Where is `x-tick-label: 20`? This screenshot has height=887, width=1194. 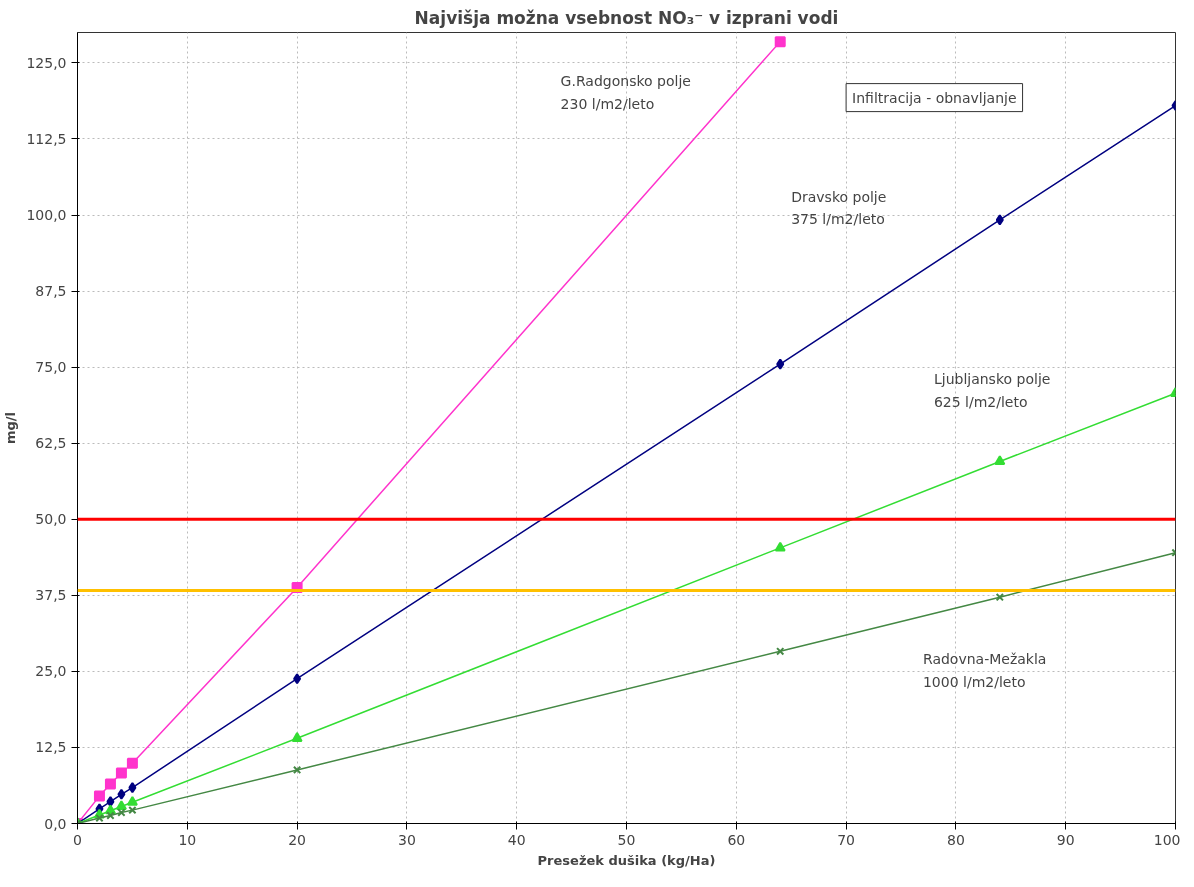
x-tick-label: 20 is located at coordinates (297, 839).